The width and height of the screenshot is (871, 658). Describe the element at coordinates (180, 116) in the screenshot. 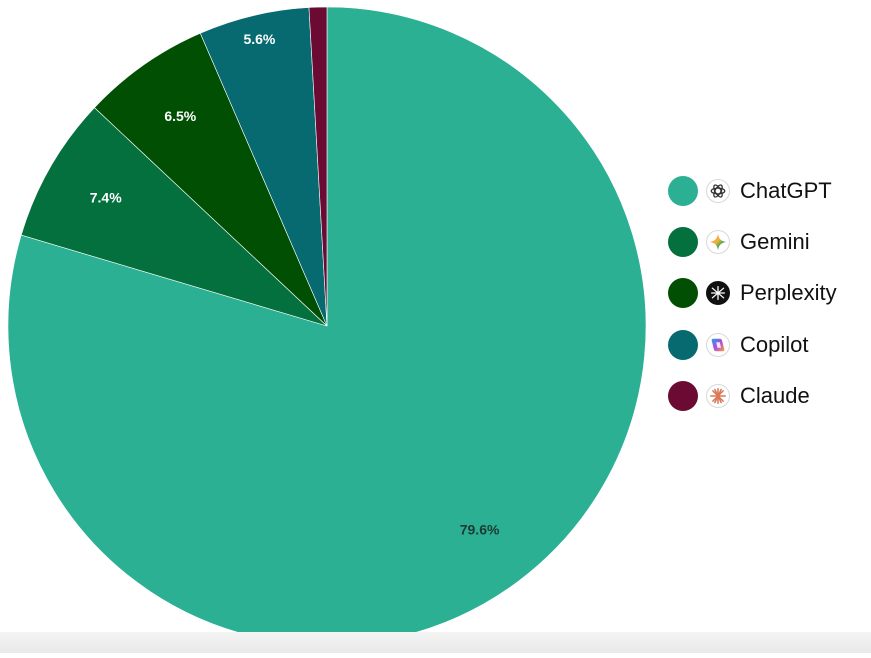

I see `data-label-perplexity: 6.5%` at that location.